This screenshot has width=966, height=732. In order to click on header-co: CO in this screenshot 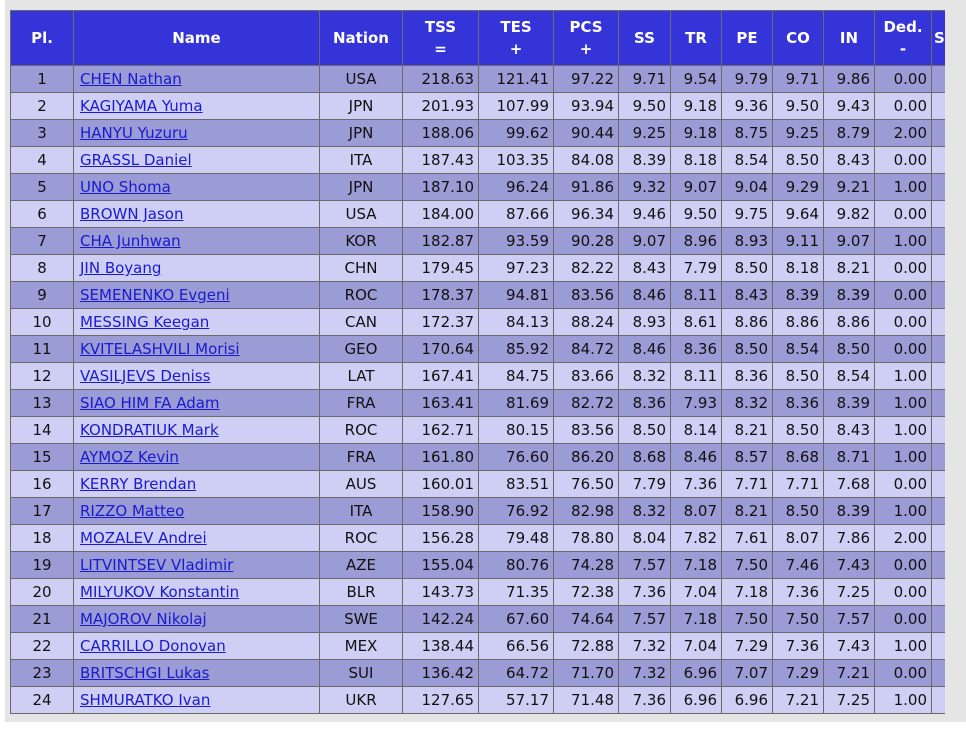, I will do `click(798, 38)`.